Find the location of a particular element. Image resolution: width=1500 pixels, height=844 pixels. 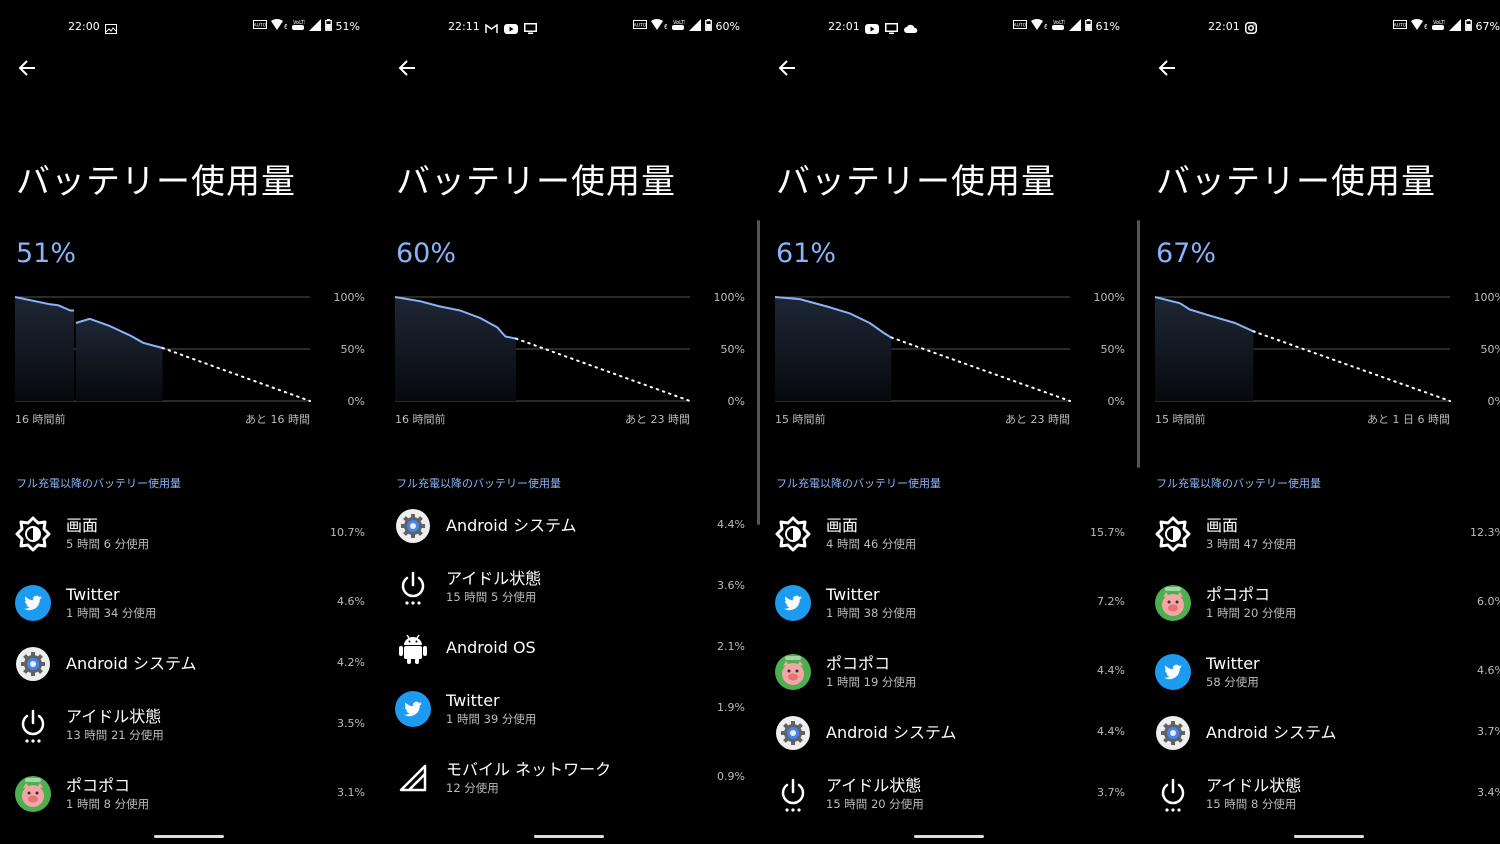

item-usage-time: 58 分使用 is located at coordinates (1232, 681).